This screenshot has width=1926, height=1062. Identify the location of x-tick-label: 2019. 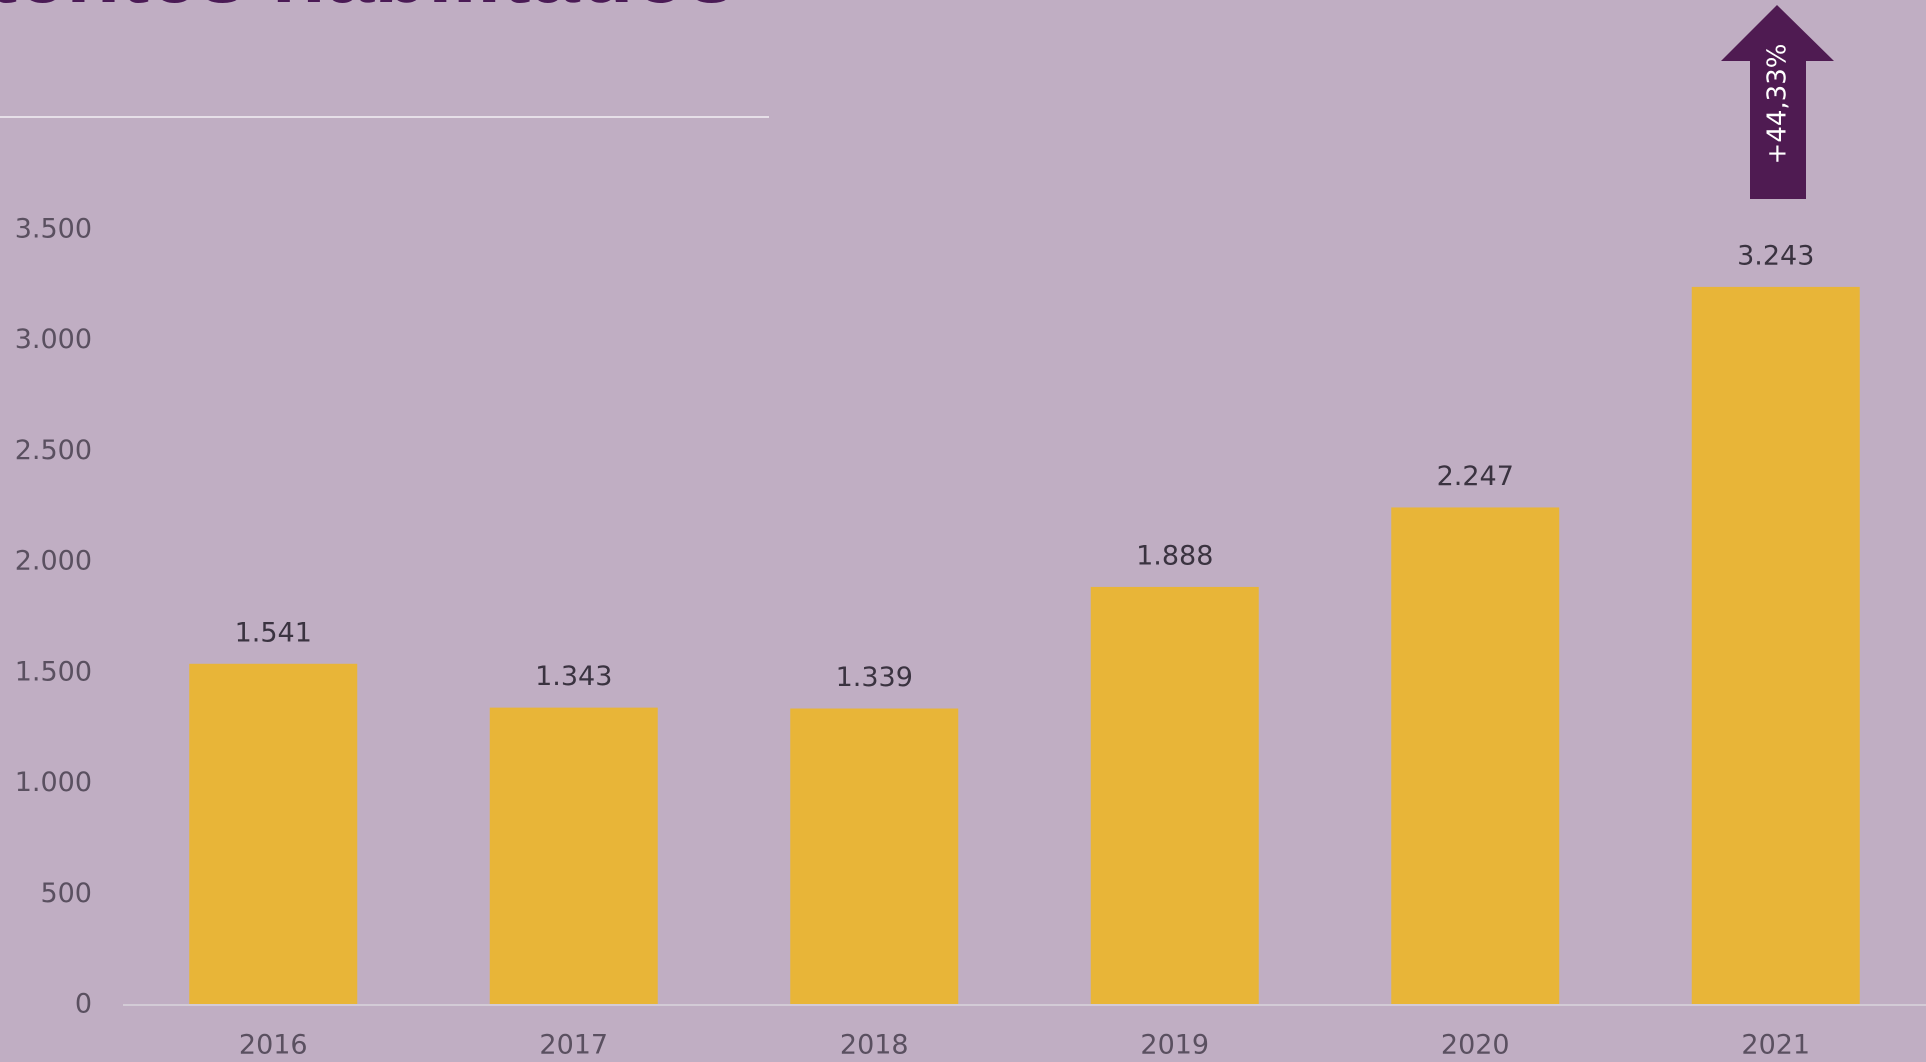
(1174, 1045).